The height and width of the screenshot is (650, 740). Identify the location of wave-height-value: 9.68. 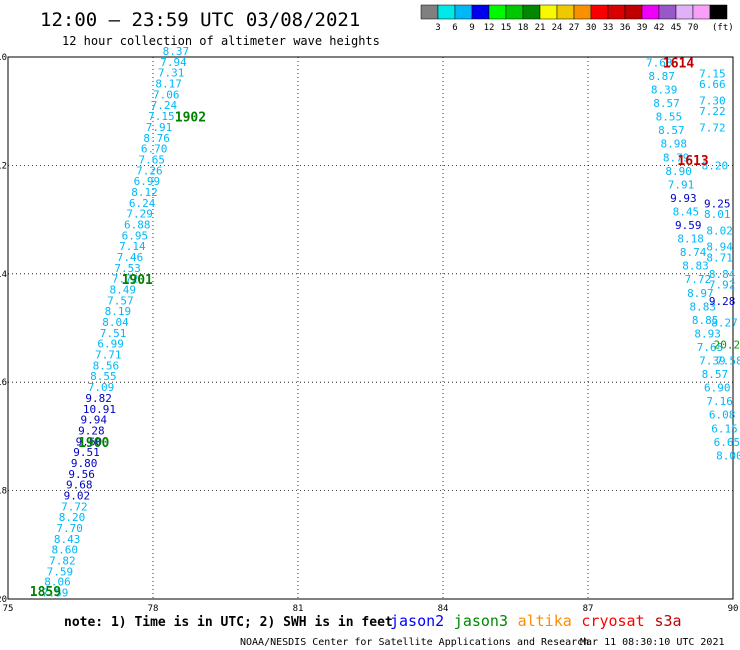
(79, 485).